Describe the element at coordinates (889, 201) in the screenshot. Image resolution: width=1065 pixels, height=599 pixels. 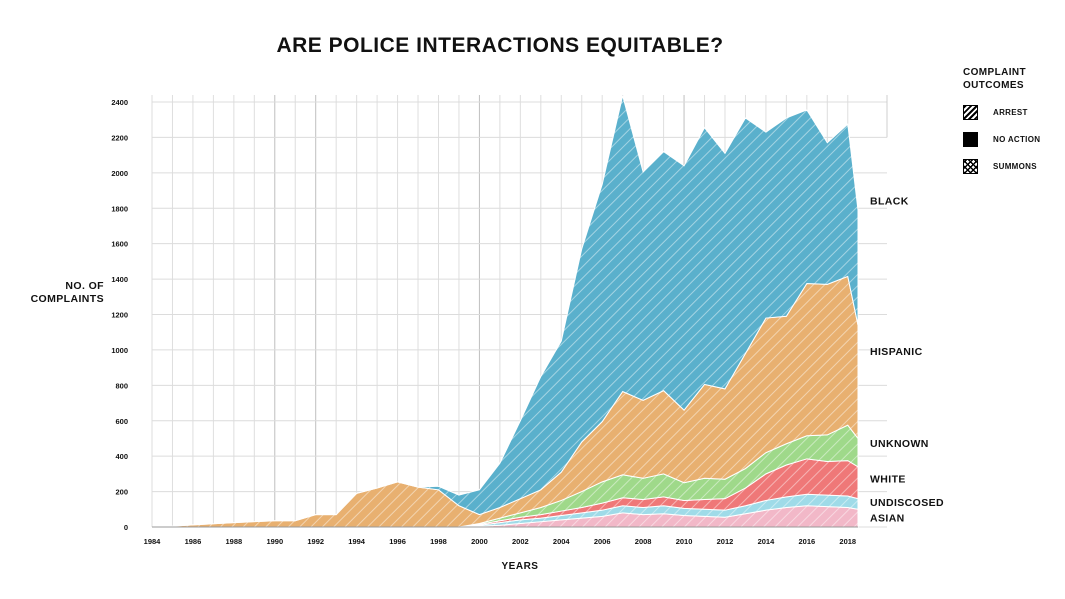
I see `series-label-black: BLACK` at that location.